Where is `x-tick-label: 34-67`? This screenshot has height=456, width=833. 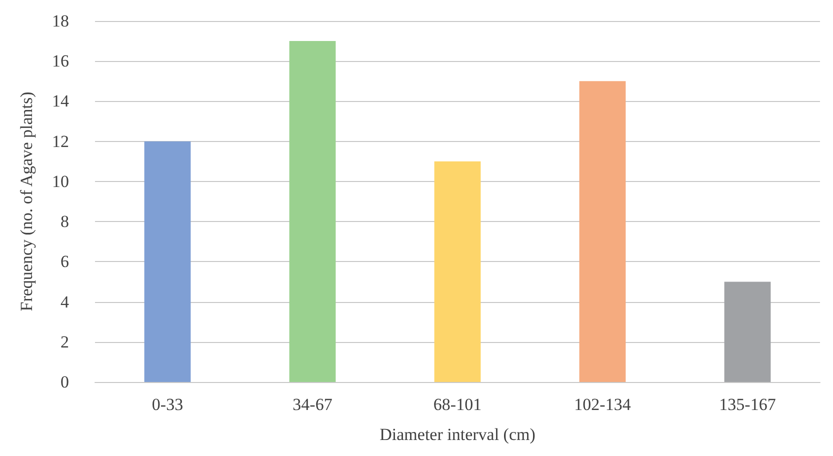 x-tick-label: 34-67 is located at coordinates (312, 404).